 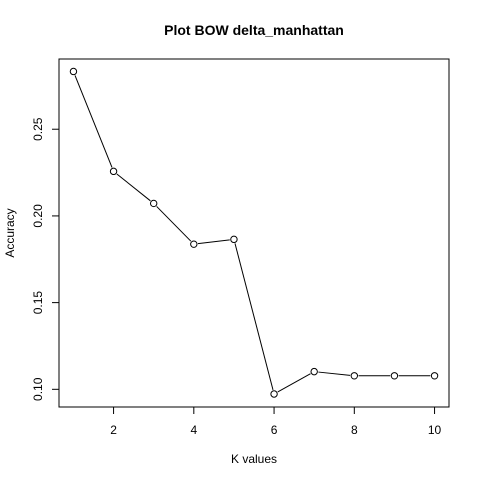 I want to click on y-tick-label: 0.20, so click(x=38, y=216).